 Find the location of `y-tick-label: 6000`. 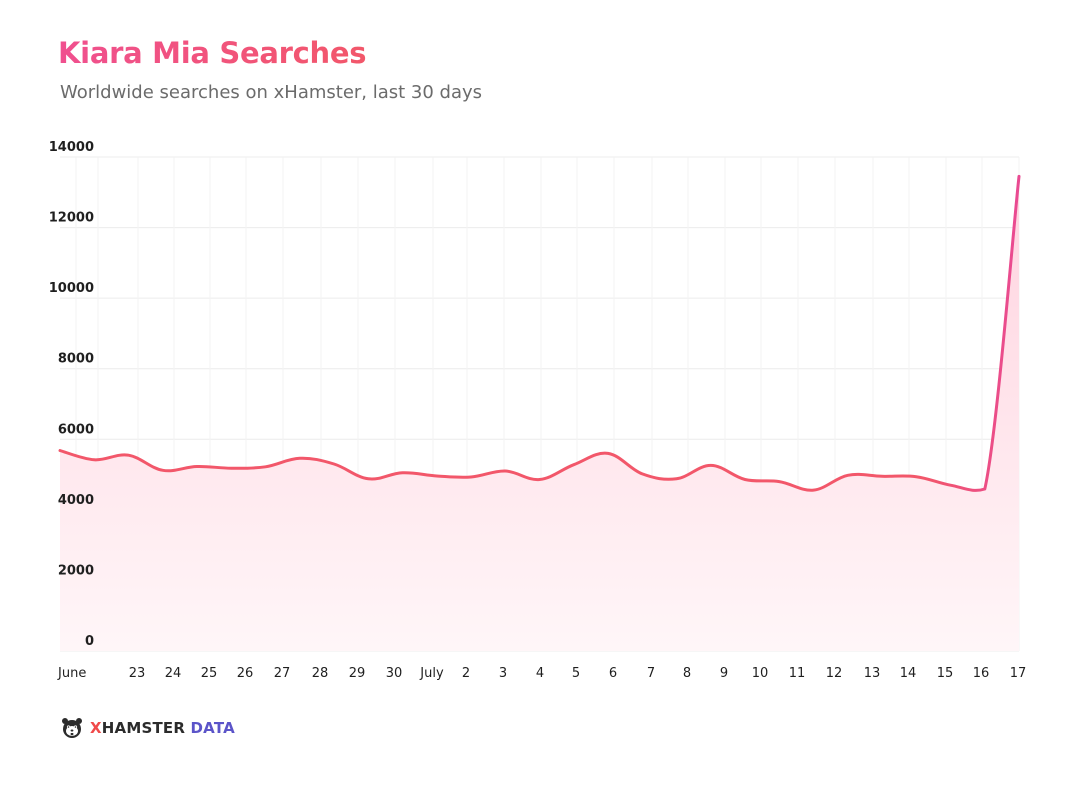

y-tick-label: 6000 is located at coordinates (76, 429).